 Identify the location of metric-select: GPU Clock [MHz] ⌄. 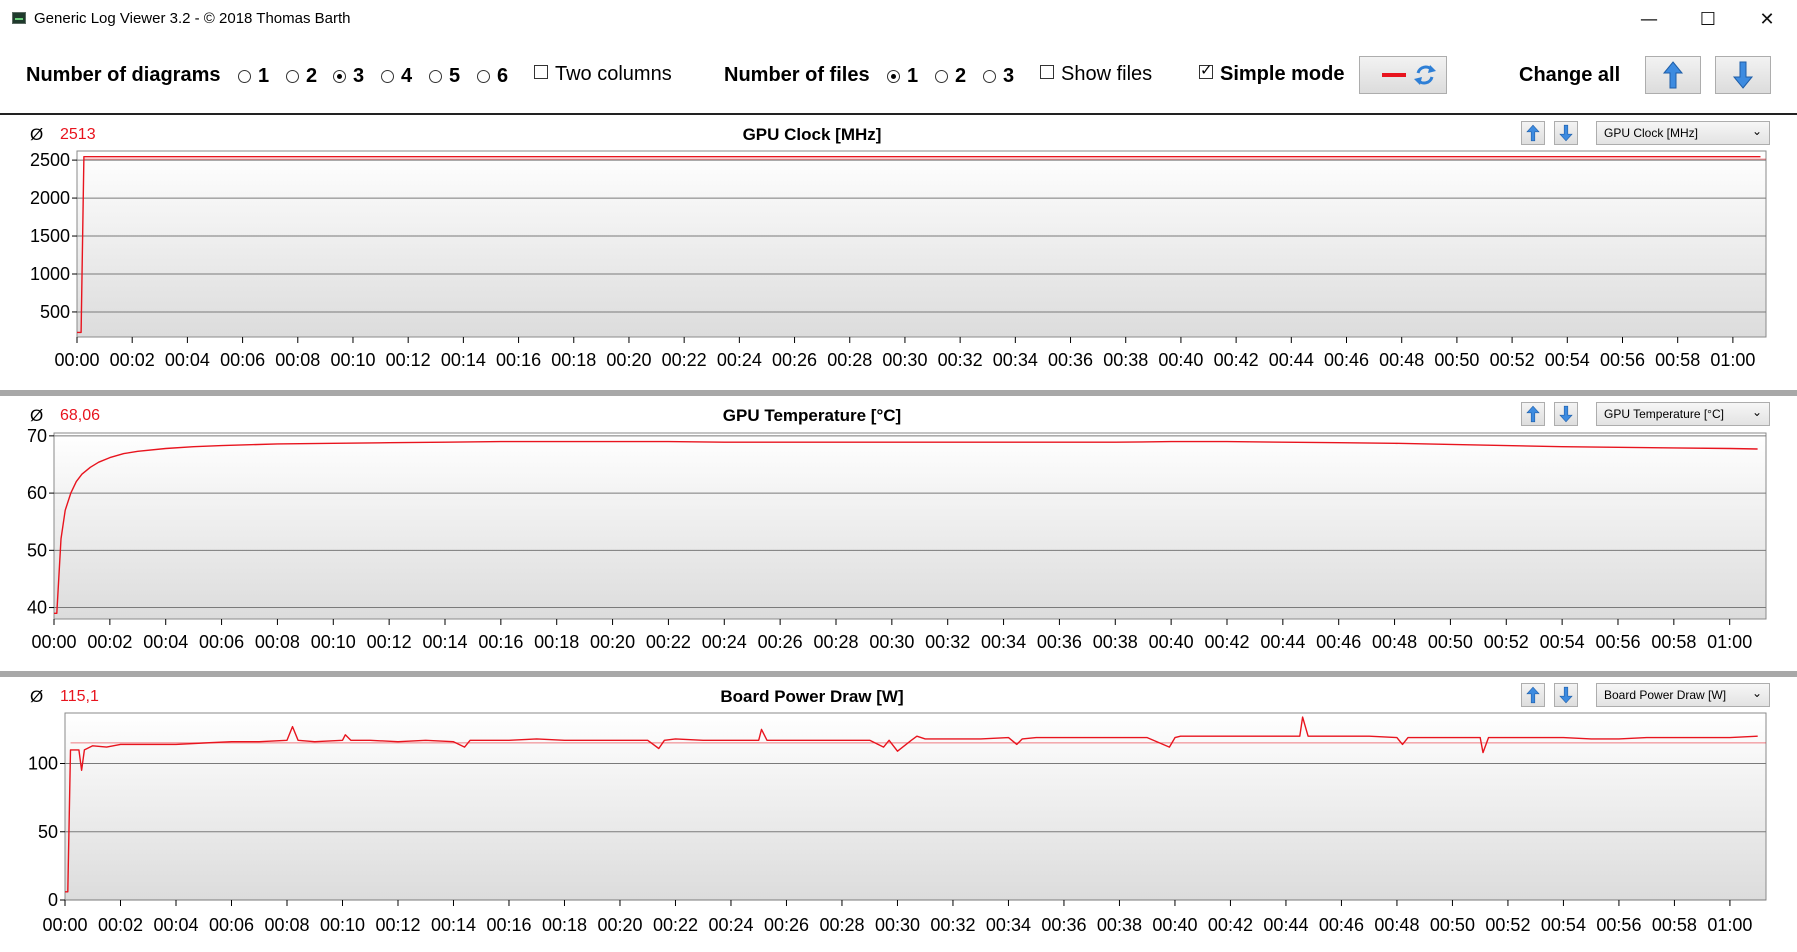
(1683, 133).